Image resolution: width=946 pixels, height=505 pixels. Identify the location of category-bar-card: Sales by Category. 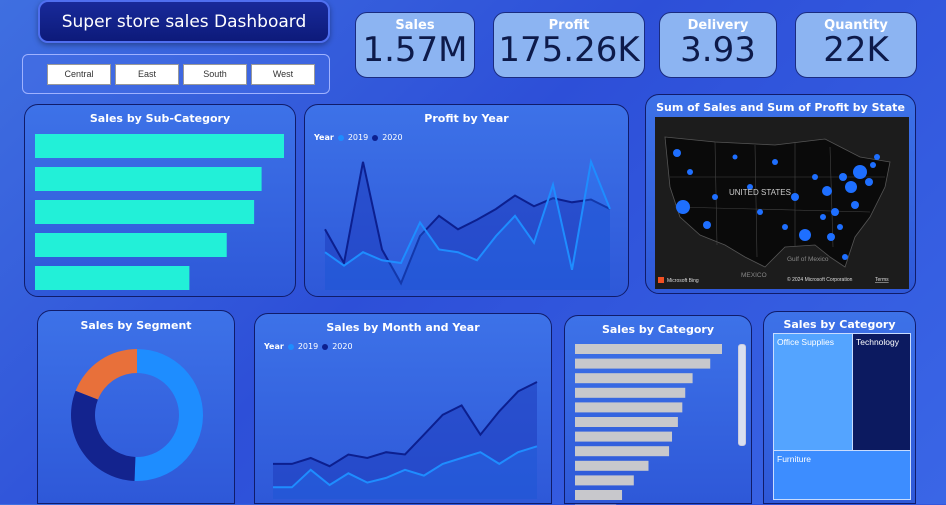
(658, 409).